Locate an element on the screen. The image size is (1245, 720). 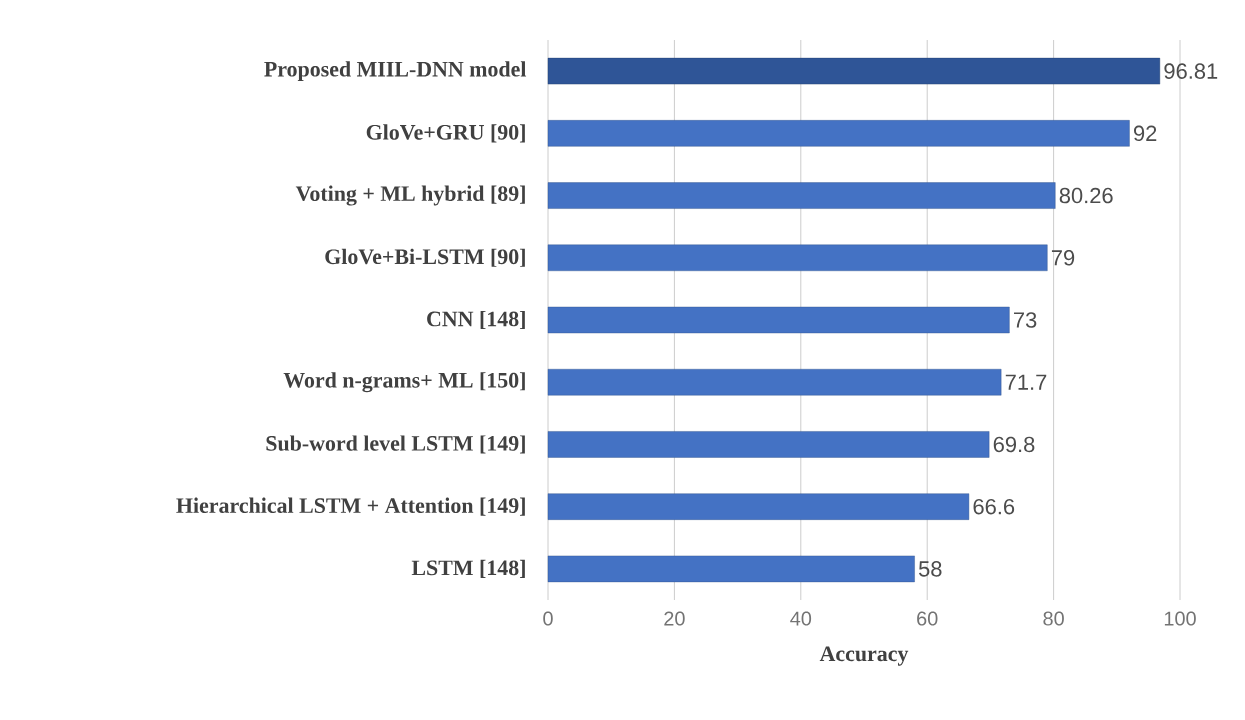
y-tick-label: CNN [148] is located at coordinates (476, 320).